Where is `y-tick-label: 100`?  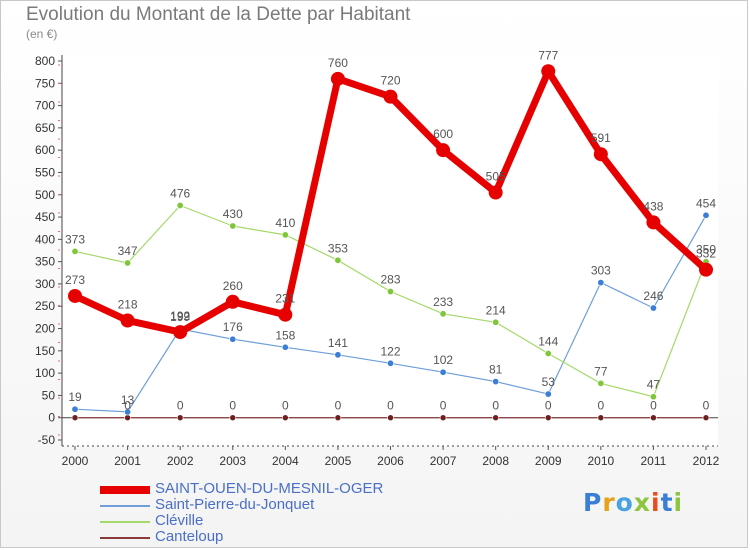
y-tick-label: 100 is located at coordinates (45, 373).